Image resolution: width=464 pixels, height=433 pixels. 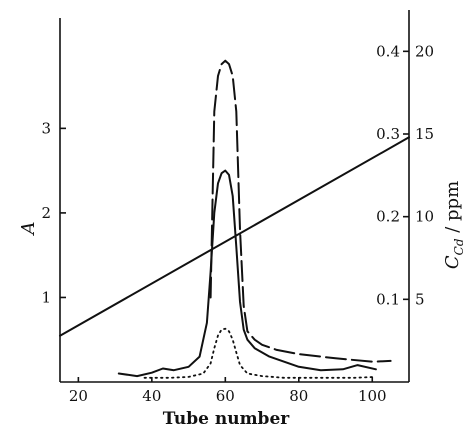 What do you see at coordinates (225, 396) in the screenshot?
I see `x-tick-label-60: 60` at bounding box center [225, 396].